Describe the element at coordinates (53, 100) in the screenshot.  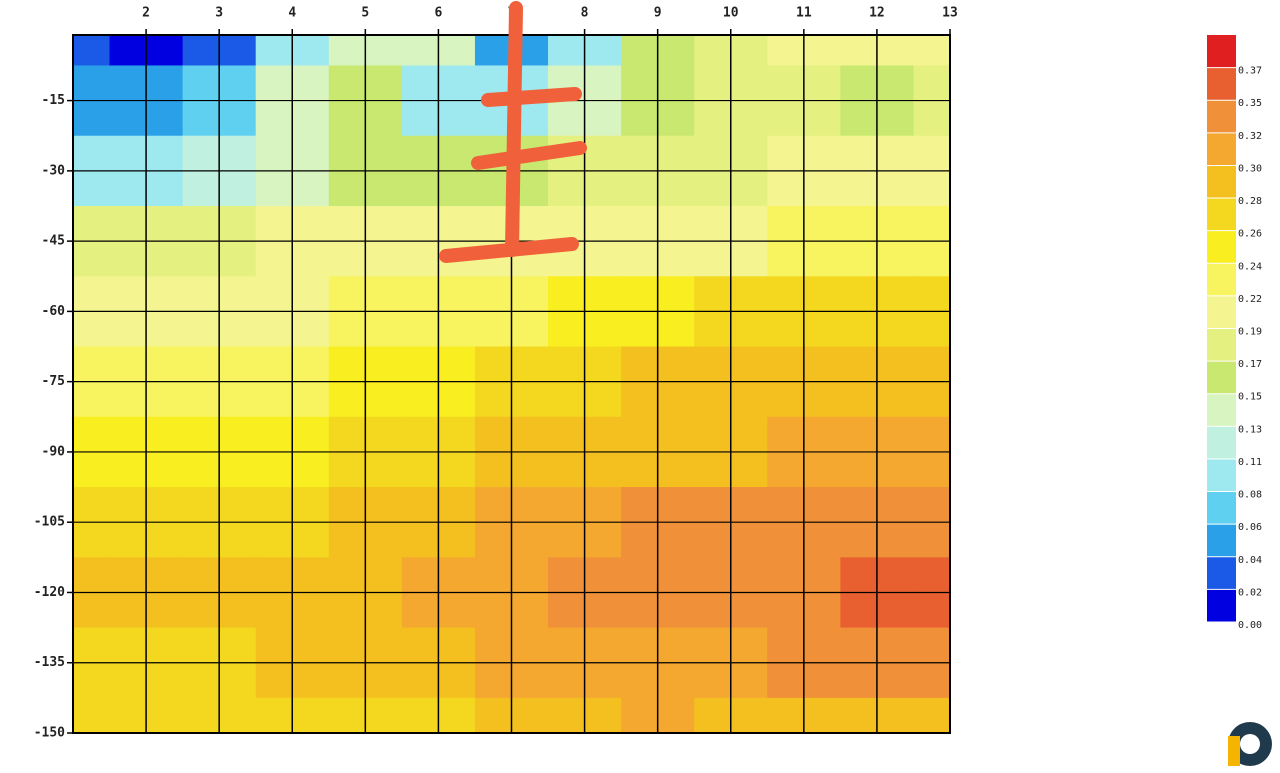
I see `y-tick-label: -15` at that location.